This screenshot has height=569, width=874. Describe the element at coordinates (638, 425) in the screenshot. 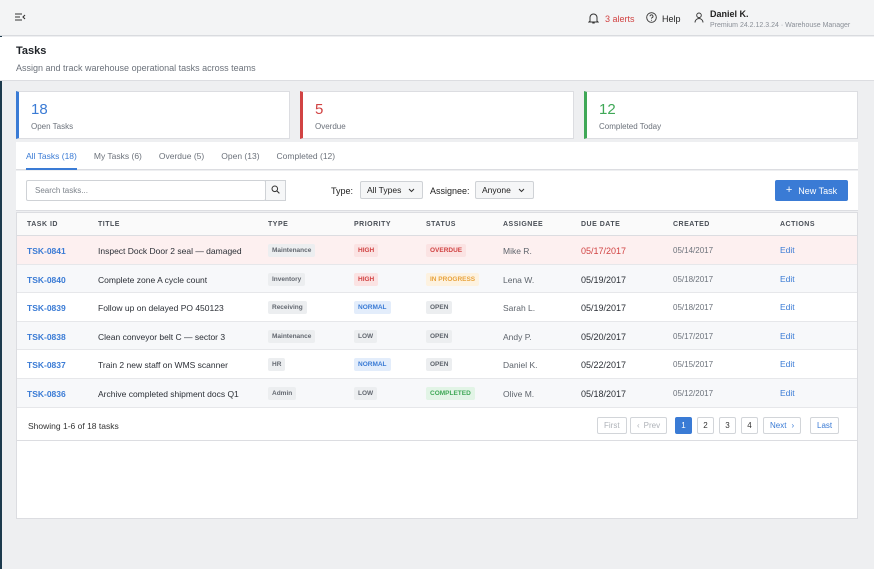

I see `chevron-left-icon: ‹` at that location.